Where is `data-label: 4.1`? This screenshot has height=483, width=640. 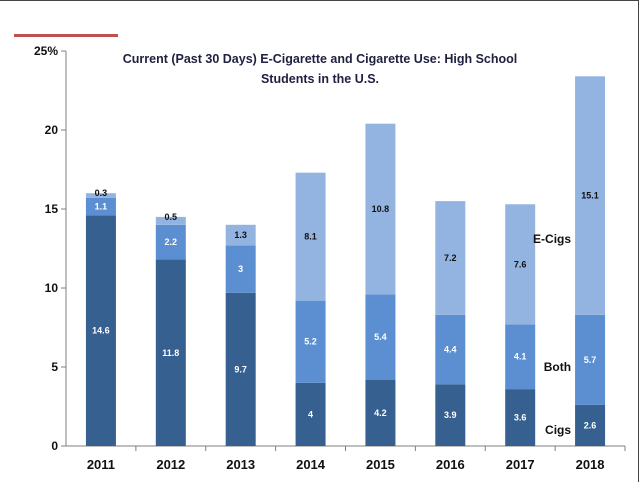 data-label: 4.1 is located at coordinates (520, 357).